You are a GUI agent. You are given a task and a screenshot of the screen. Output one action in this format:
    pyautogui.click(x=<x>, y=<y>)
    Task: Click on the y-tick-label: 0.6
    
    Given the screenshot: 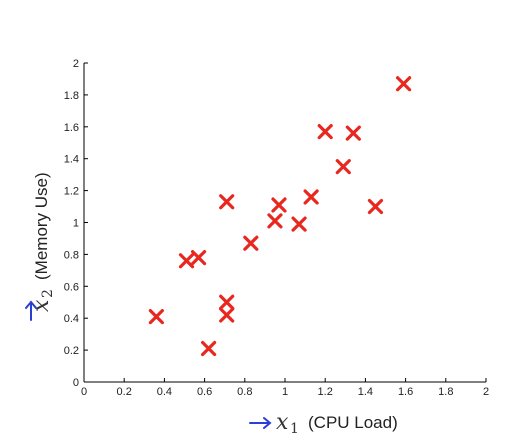 What is the action you would take?
    pyautogui.click(x=71, y=287)
    